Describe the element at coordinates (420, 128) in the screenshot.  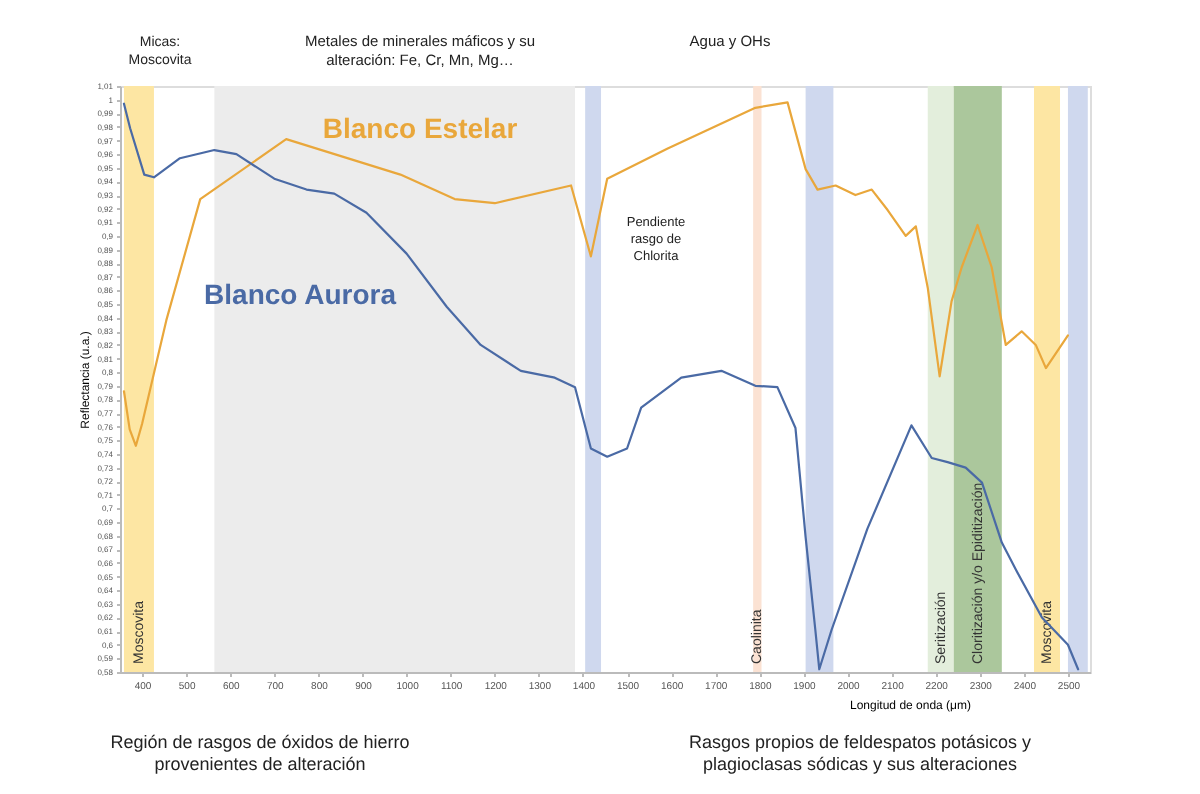
I see `series-label: Blanco Estelar` at that location.